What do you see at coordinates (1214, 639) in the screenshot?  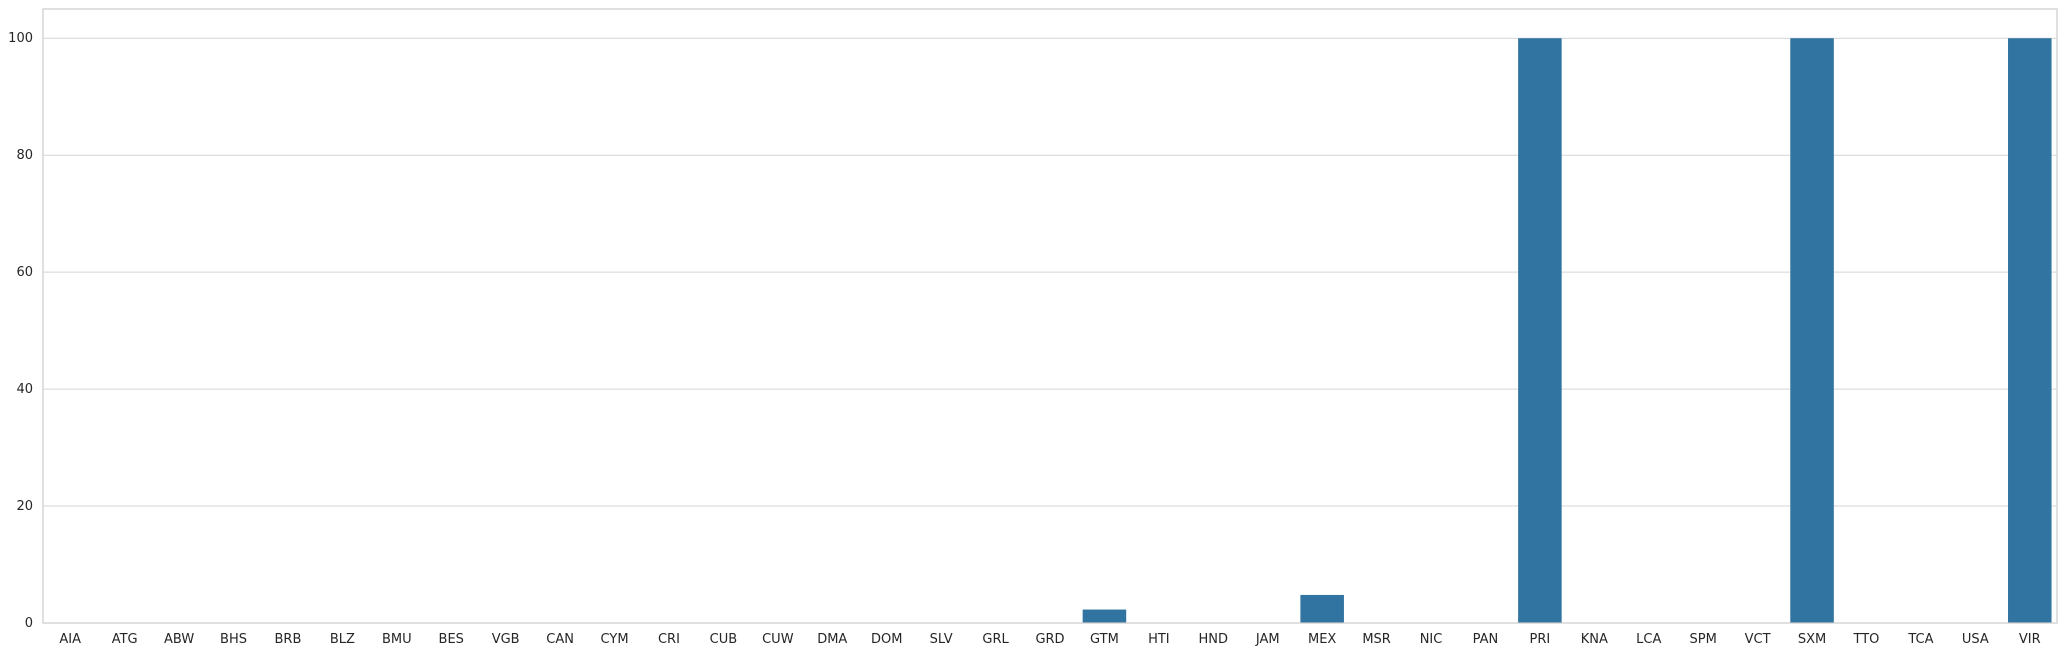 I see `x-tick-label: HND` at bounding box center [1214, 639].